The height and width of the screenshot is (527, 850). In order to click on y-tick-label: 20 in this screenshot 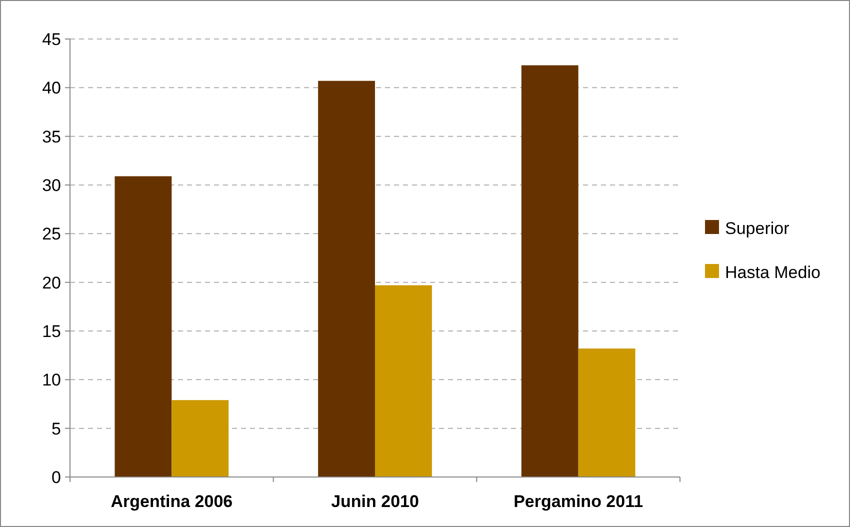, I will do `click(51, 282)`.